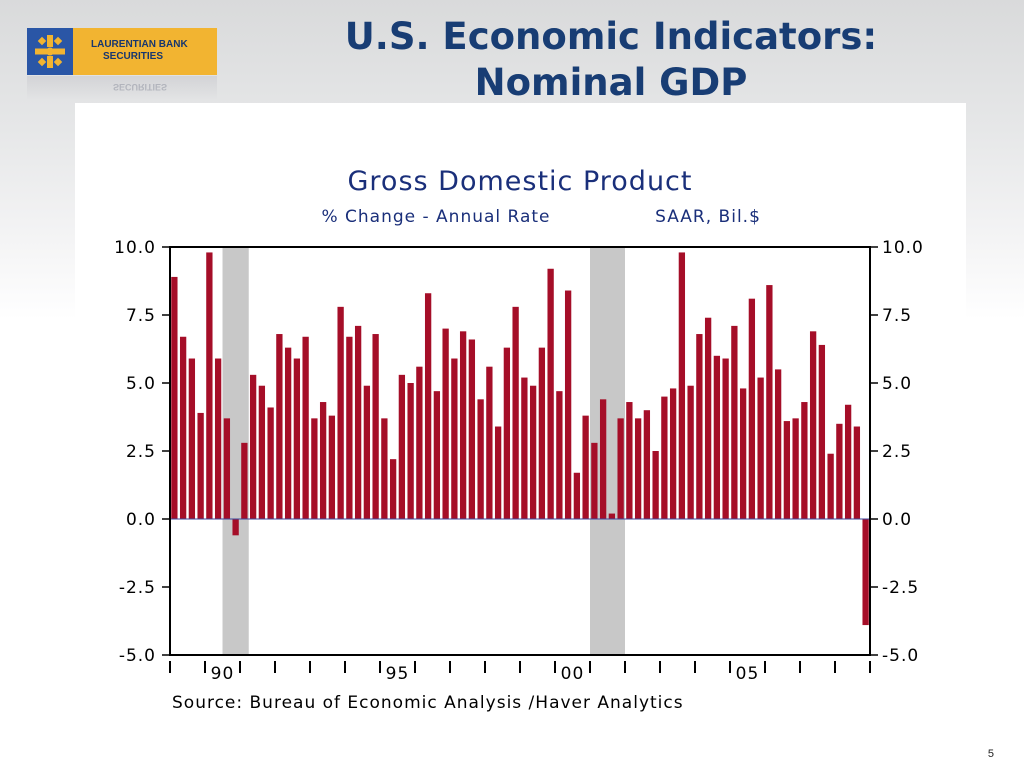 The width and height of the screenshot is (1024, 768). Describe the element at coordinates (897, 520) in the screenshot. I see `y-tick-label-right: 0.0` at that location.